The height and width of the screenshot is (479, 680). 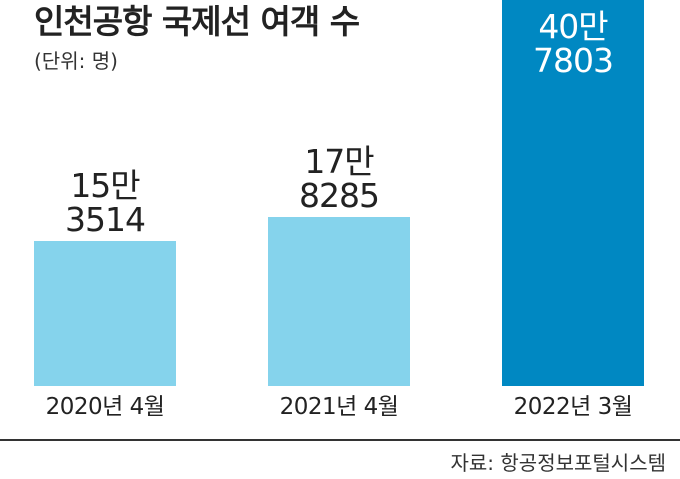 What do you see at coordinates (573, 60) in the screenshot?
I see `data-label-3-line-2: 7803` at bounding box center [573, 60].